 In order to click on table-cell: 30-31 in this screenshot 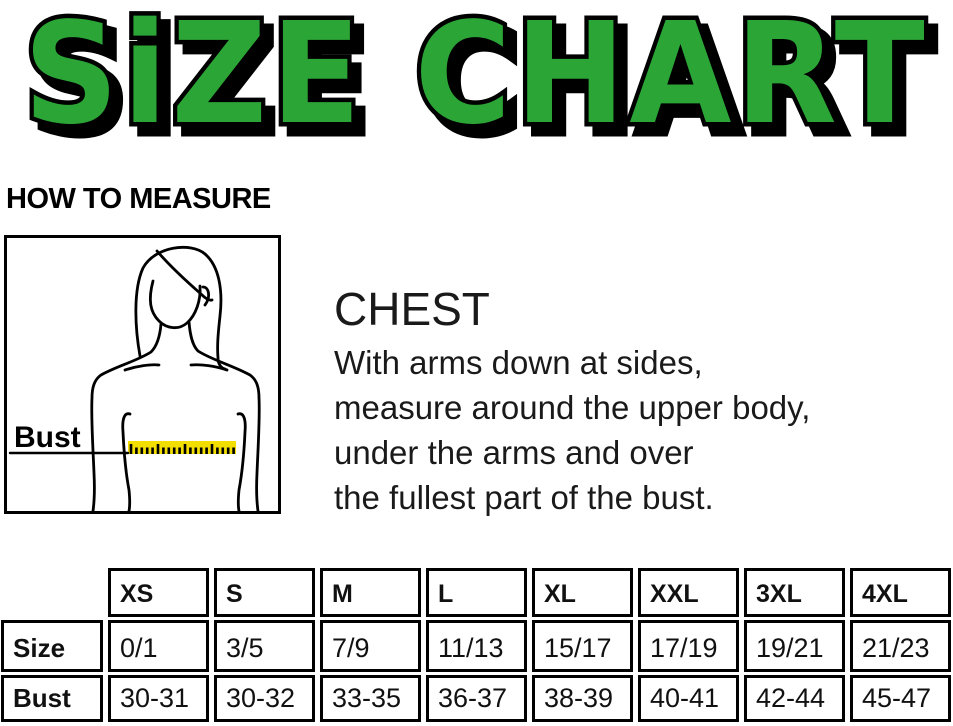, I will do `click(158, 698)`.